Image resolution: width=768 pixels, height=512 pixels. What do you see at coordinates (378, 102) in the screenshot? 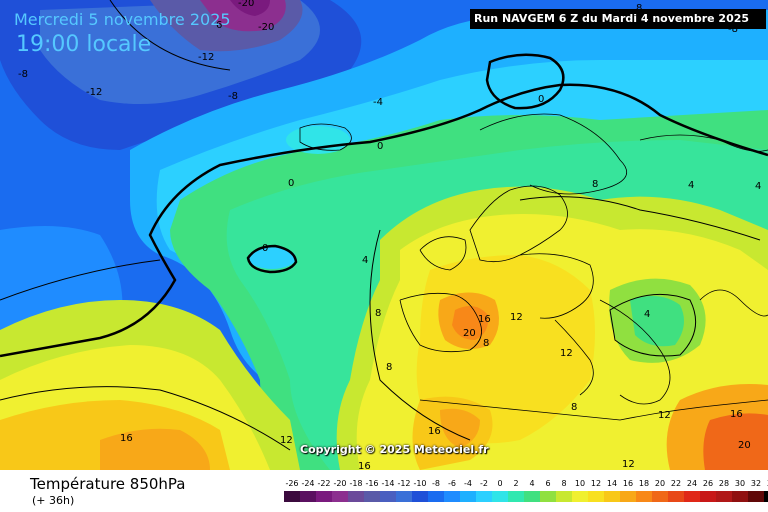
I see `contour-label: -4` at bounding box center [378, 102].